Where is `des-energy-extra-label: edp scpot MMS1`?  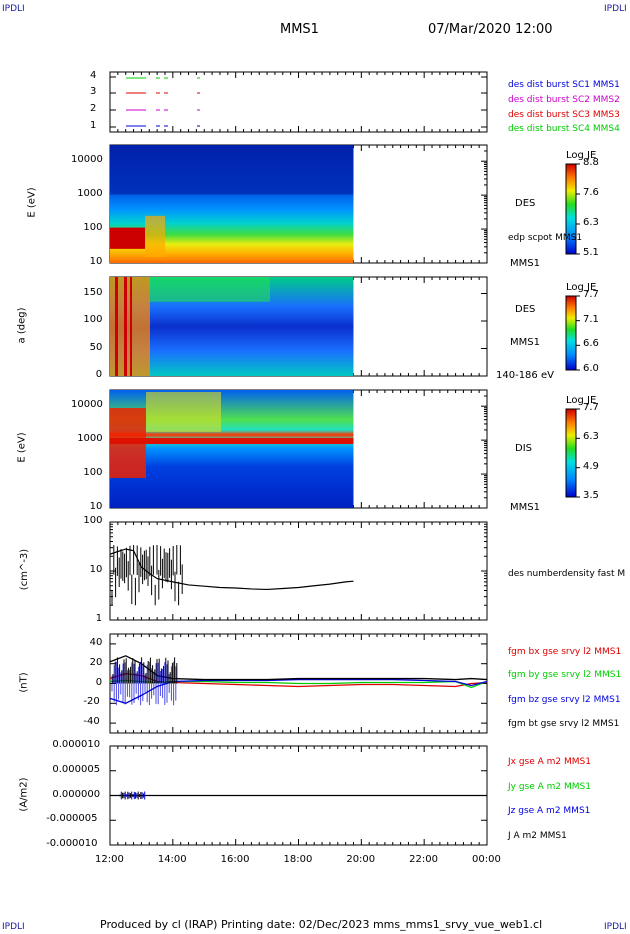 des-energy-extra-label: edp scpot MMS1 is located at coordinates (545, 238).